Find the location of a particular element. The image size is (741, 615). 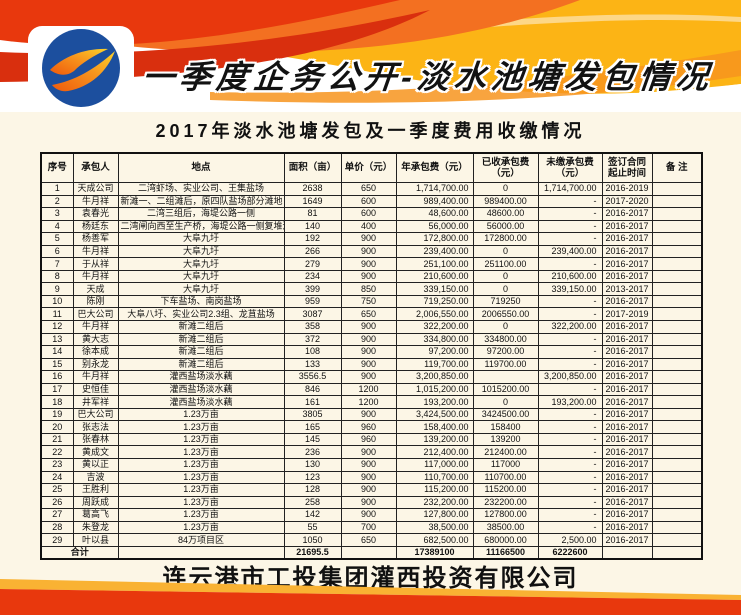

col-header-unit-price: 单价（元） is located at coordinates (368, 167).